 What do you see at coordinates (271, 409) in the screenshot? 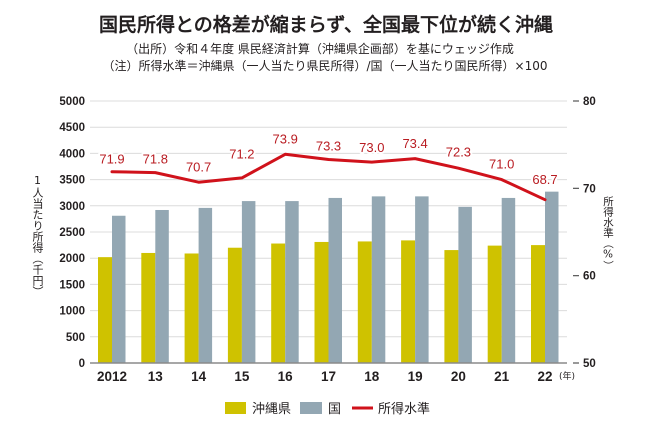
I see `legend-label-okinawa: 沖縄県` at bounding box center [271, 409].